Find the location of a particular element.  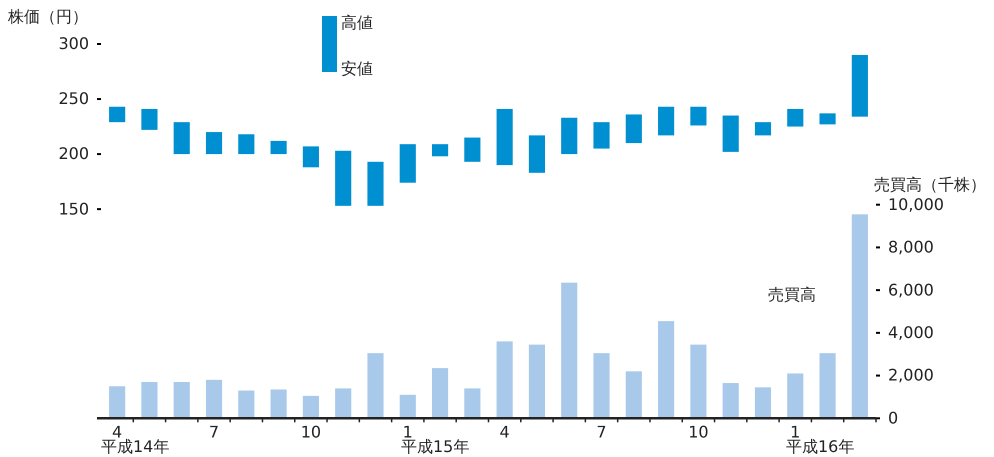

y2-tick-label: 8,000 is located at coordinates (911, 247).